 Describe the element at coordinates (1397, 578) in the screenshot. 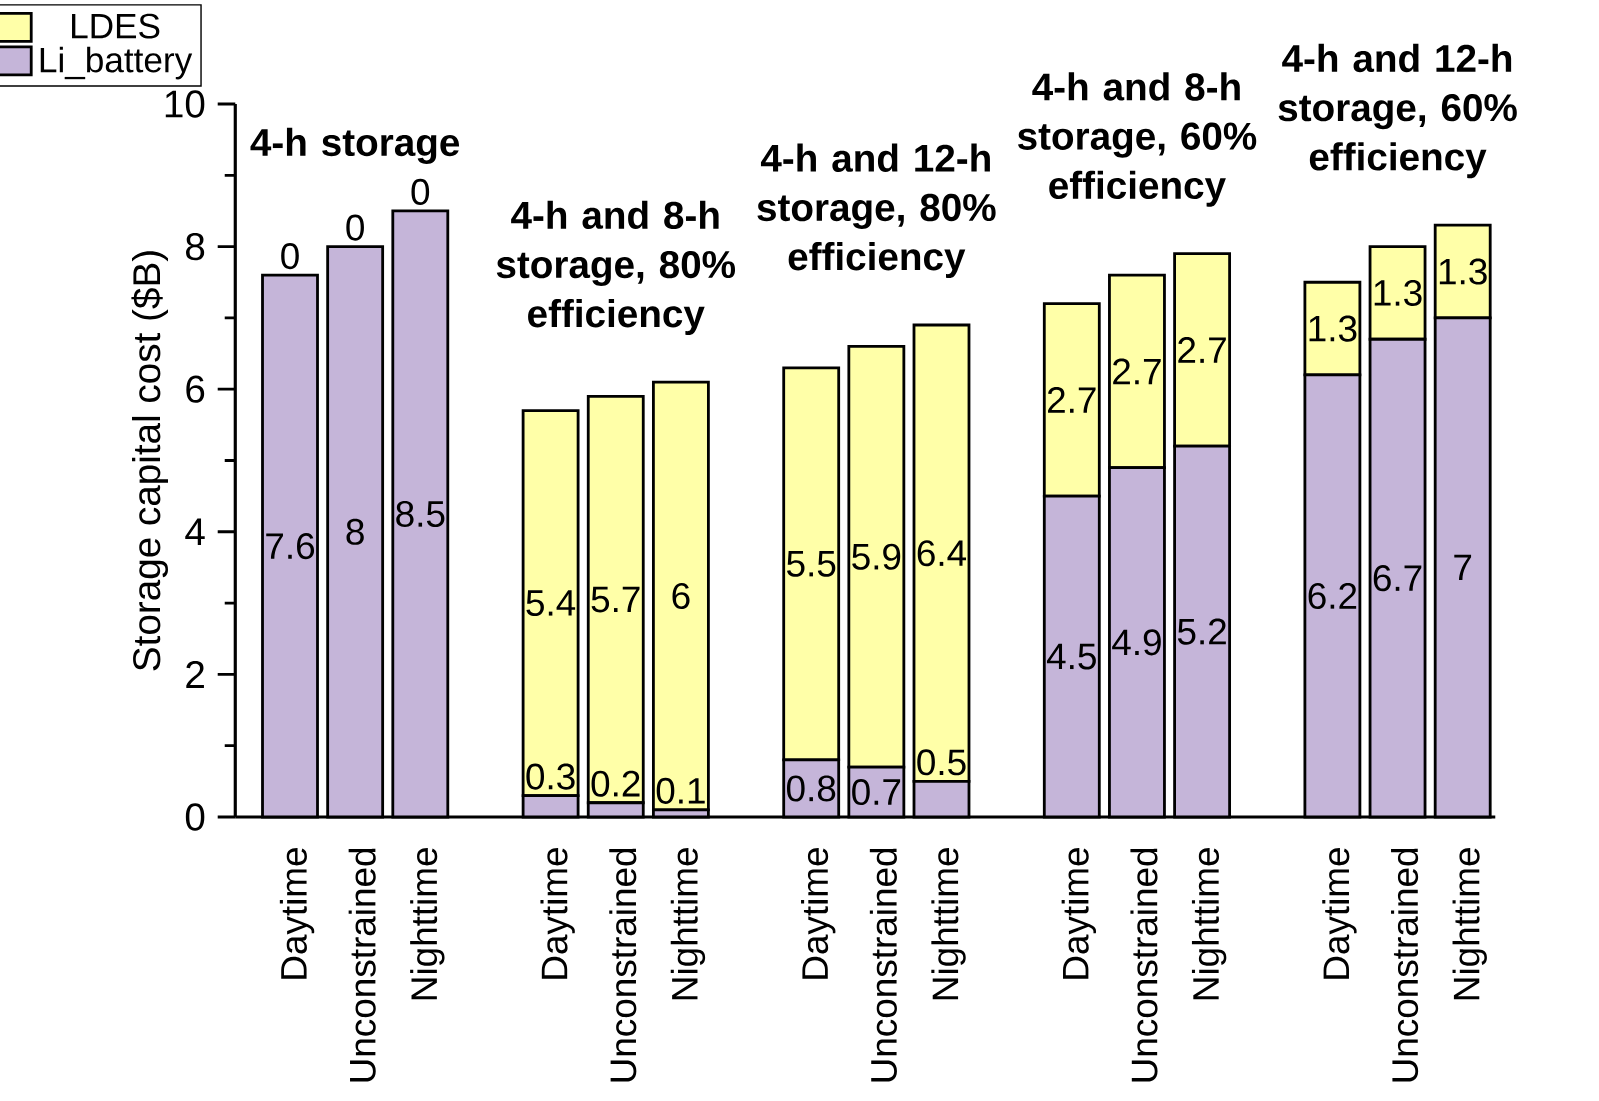

I see `data-label: 6.7` at that location.